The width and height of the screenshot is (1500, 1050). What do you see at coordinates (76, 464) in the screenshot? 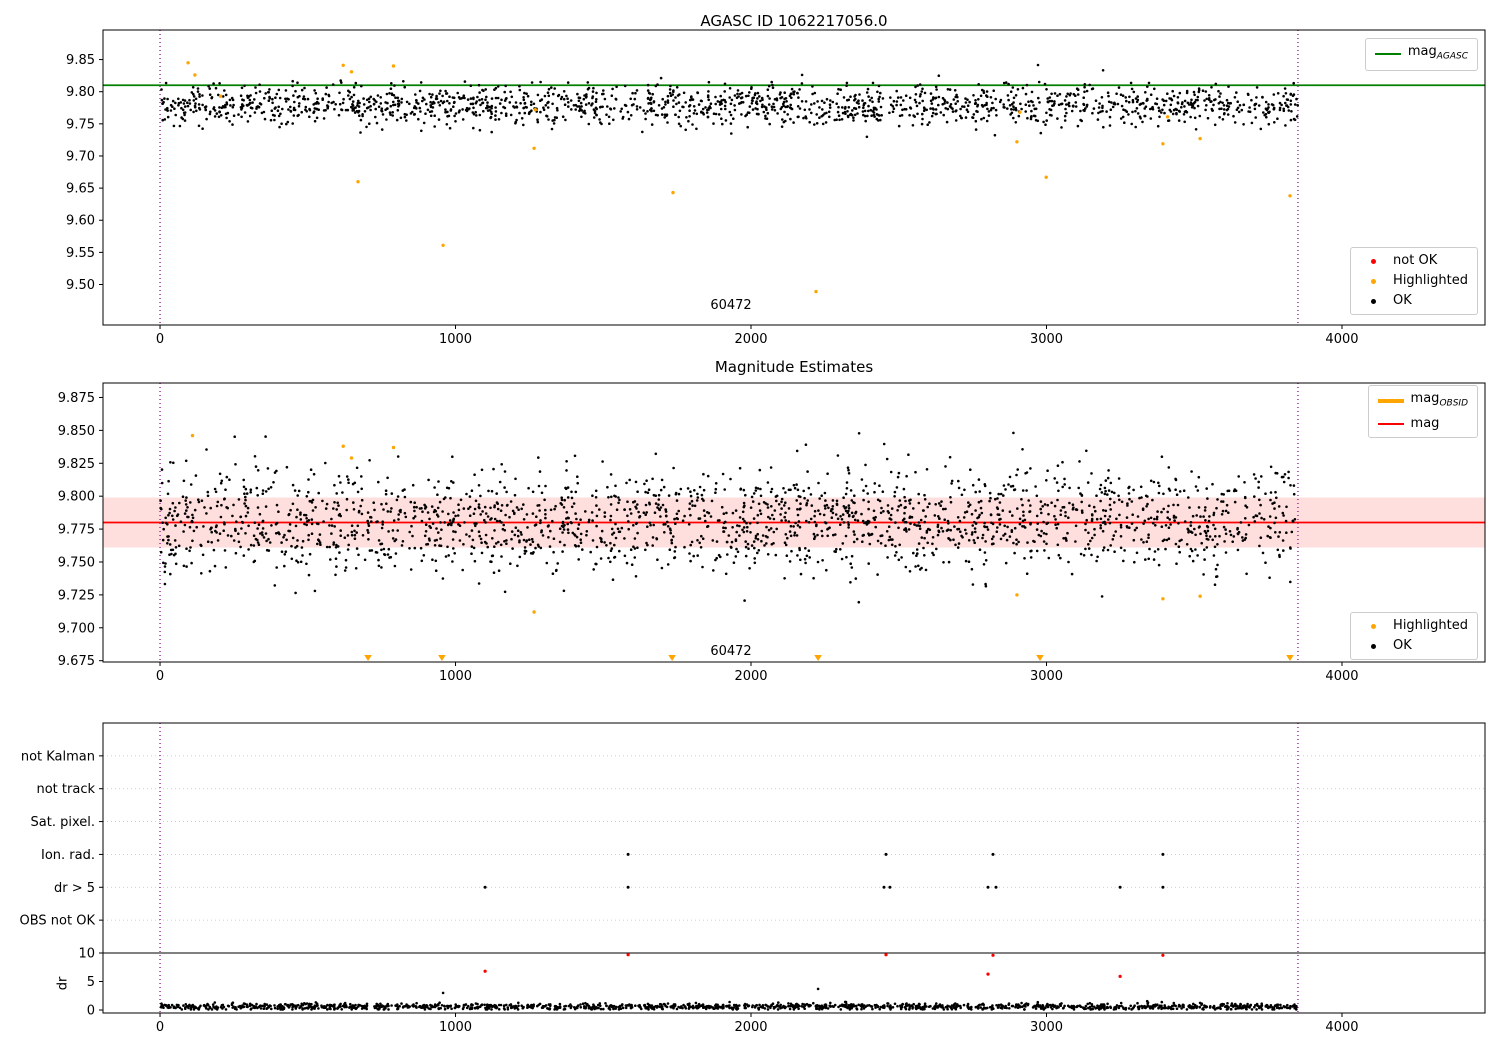
I see `svg-text: 9.825` at bounding box center [76, 464].